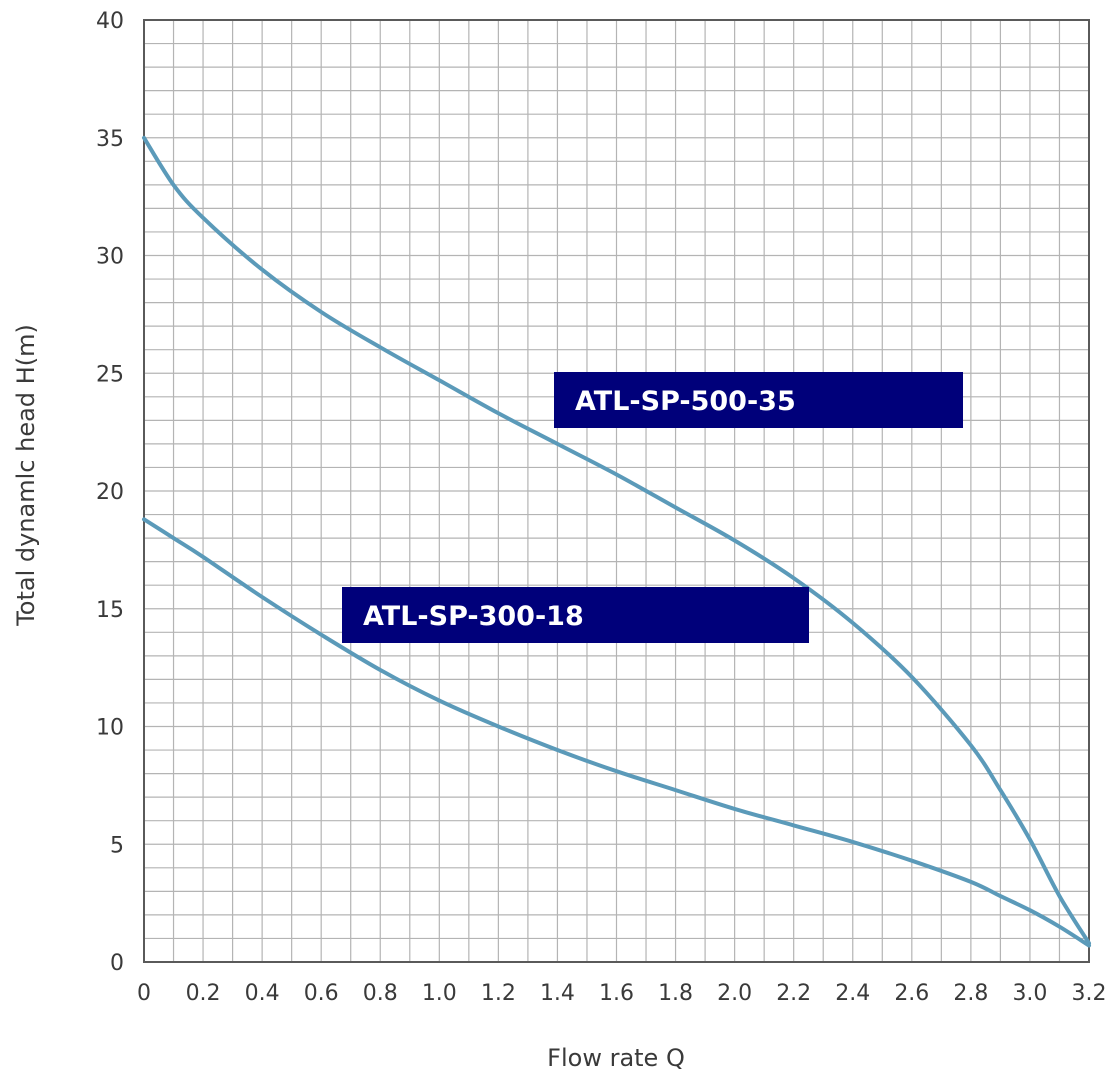 The height and width of the screenshot is (1086, 1114). Describe the element at coordinates (321, 993) in the screenshot. I see `x-tick-label: 0.6` at that location.